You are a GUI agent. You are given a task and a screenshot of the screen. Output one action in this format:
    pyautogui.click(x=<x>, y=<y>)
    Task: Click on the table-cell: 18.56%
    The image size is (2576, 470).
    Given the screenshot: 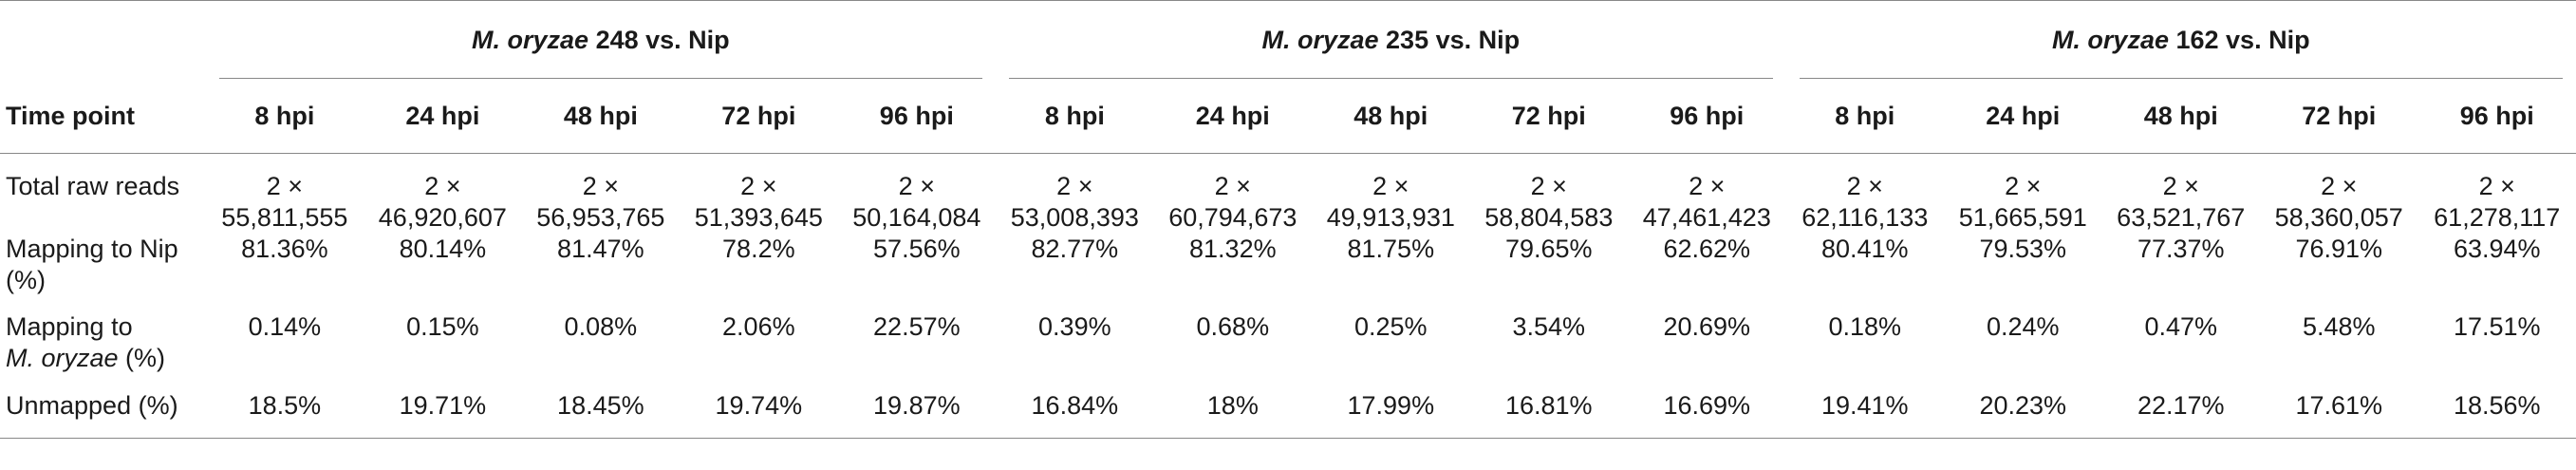 What is the action you would take?
    pyautogui.click(x=2496, y=414)
    